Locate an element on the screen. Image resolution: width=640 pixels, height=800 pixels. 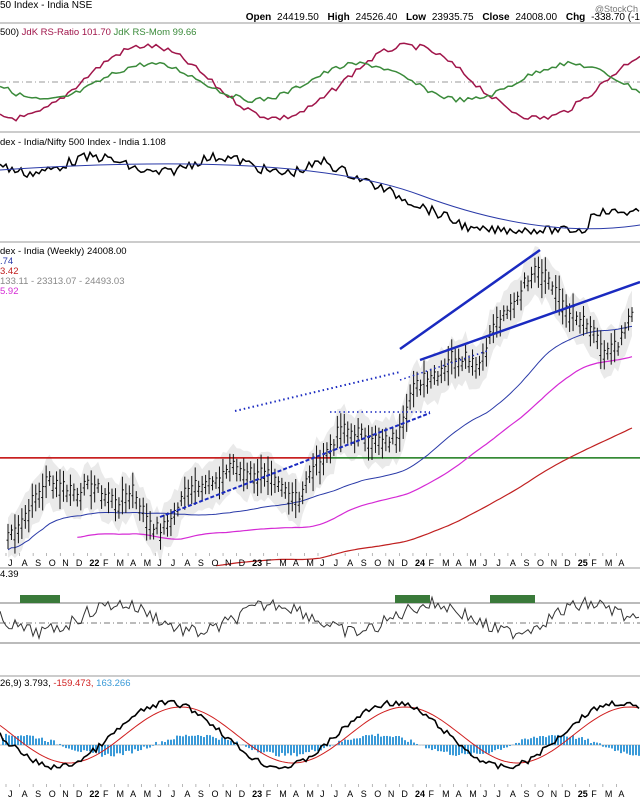
open-label: Open is located at coordinates (258, 17).